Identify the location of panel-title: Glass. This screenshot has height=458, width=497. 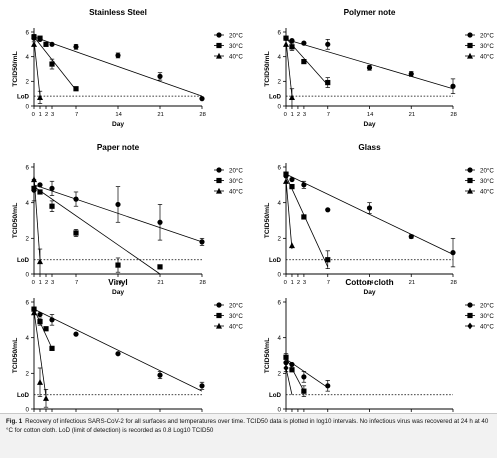
(369, 147).